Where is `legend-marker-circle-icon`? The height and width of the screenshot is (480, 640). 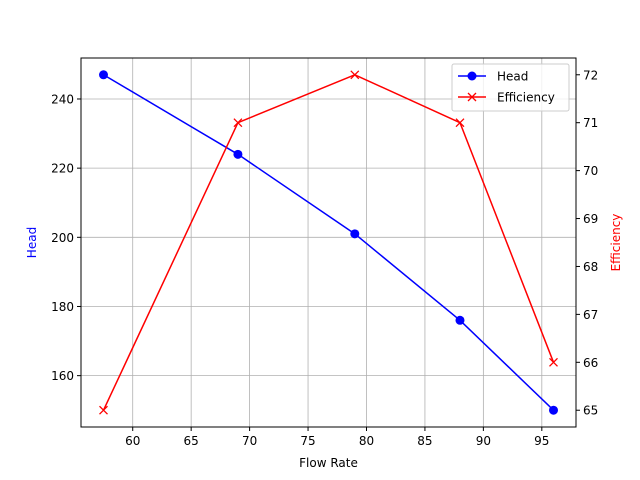 legend-marker-circle-icon is located at coordinates (472, 76).